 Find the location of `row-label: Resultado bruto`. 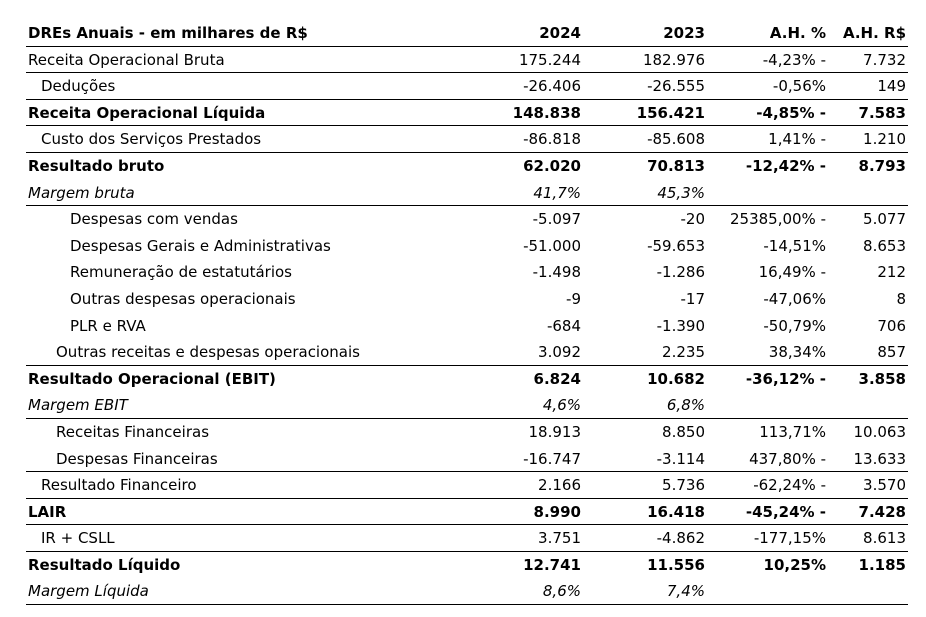

row-label: Resultado bruto is located at coordinates (96, 165).